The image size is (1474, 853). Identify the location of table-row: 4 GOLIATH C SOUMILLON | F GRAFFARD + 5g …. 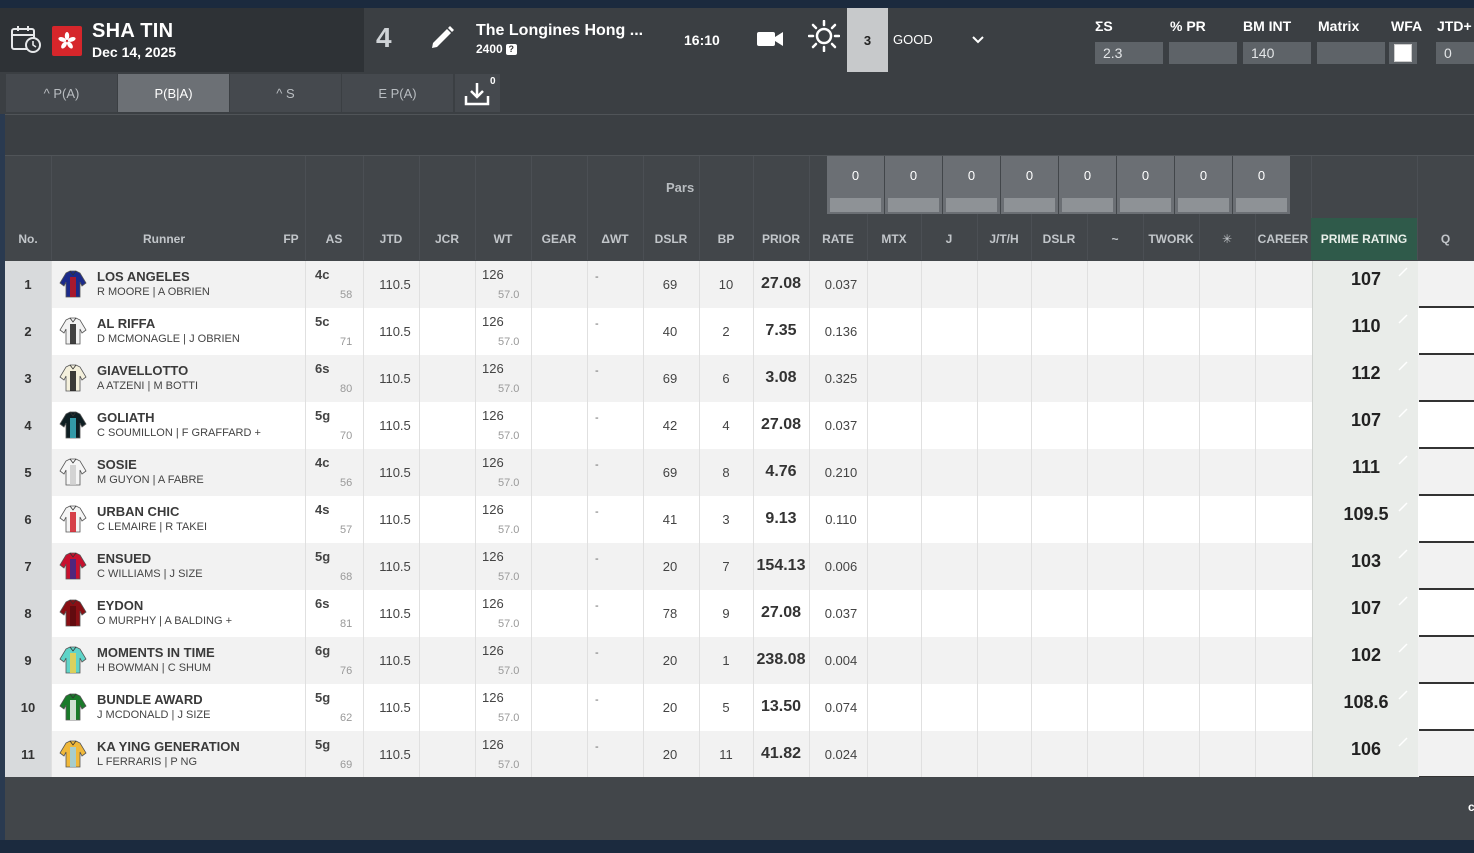
(739, 425).